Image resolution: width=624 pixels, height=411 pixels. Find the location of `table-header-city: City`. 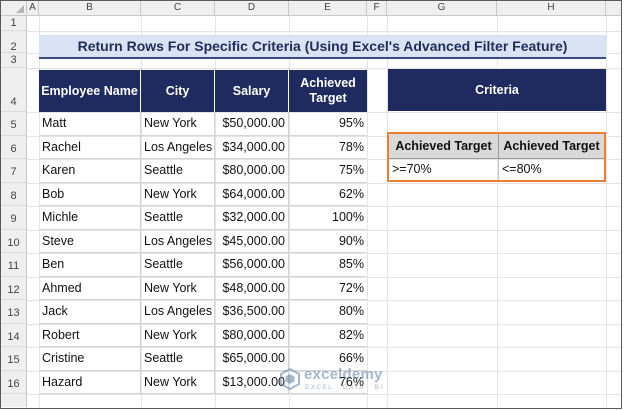

table-header-city: City is located at coordinates (178, 91).